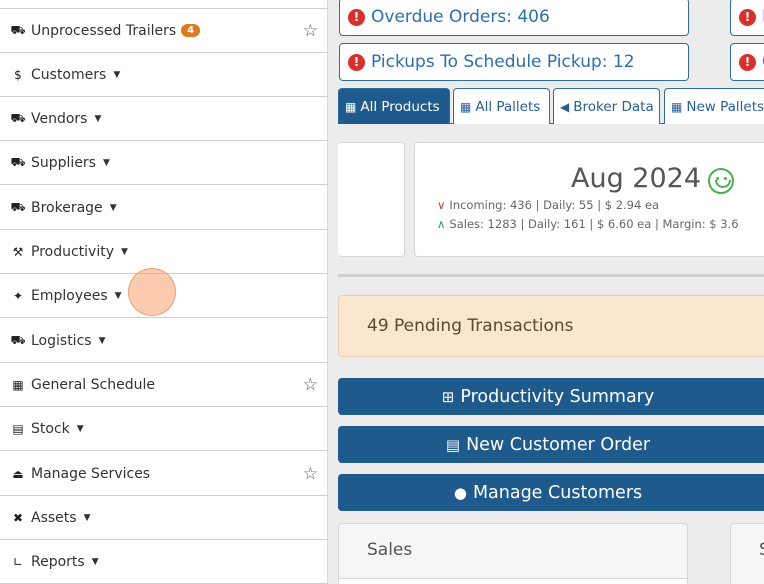 The width and height of the screenshot is (764, 584). I want to click on new-customer-order-button: ▤ New Customer Order, so click(551, 444).